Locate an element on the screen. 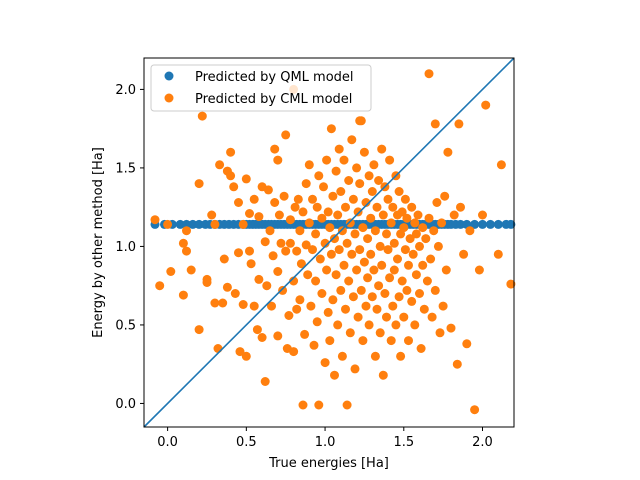  legend-box is located at coordinates (261, 88).